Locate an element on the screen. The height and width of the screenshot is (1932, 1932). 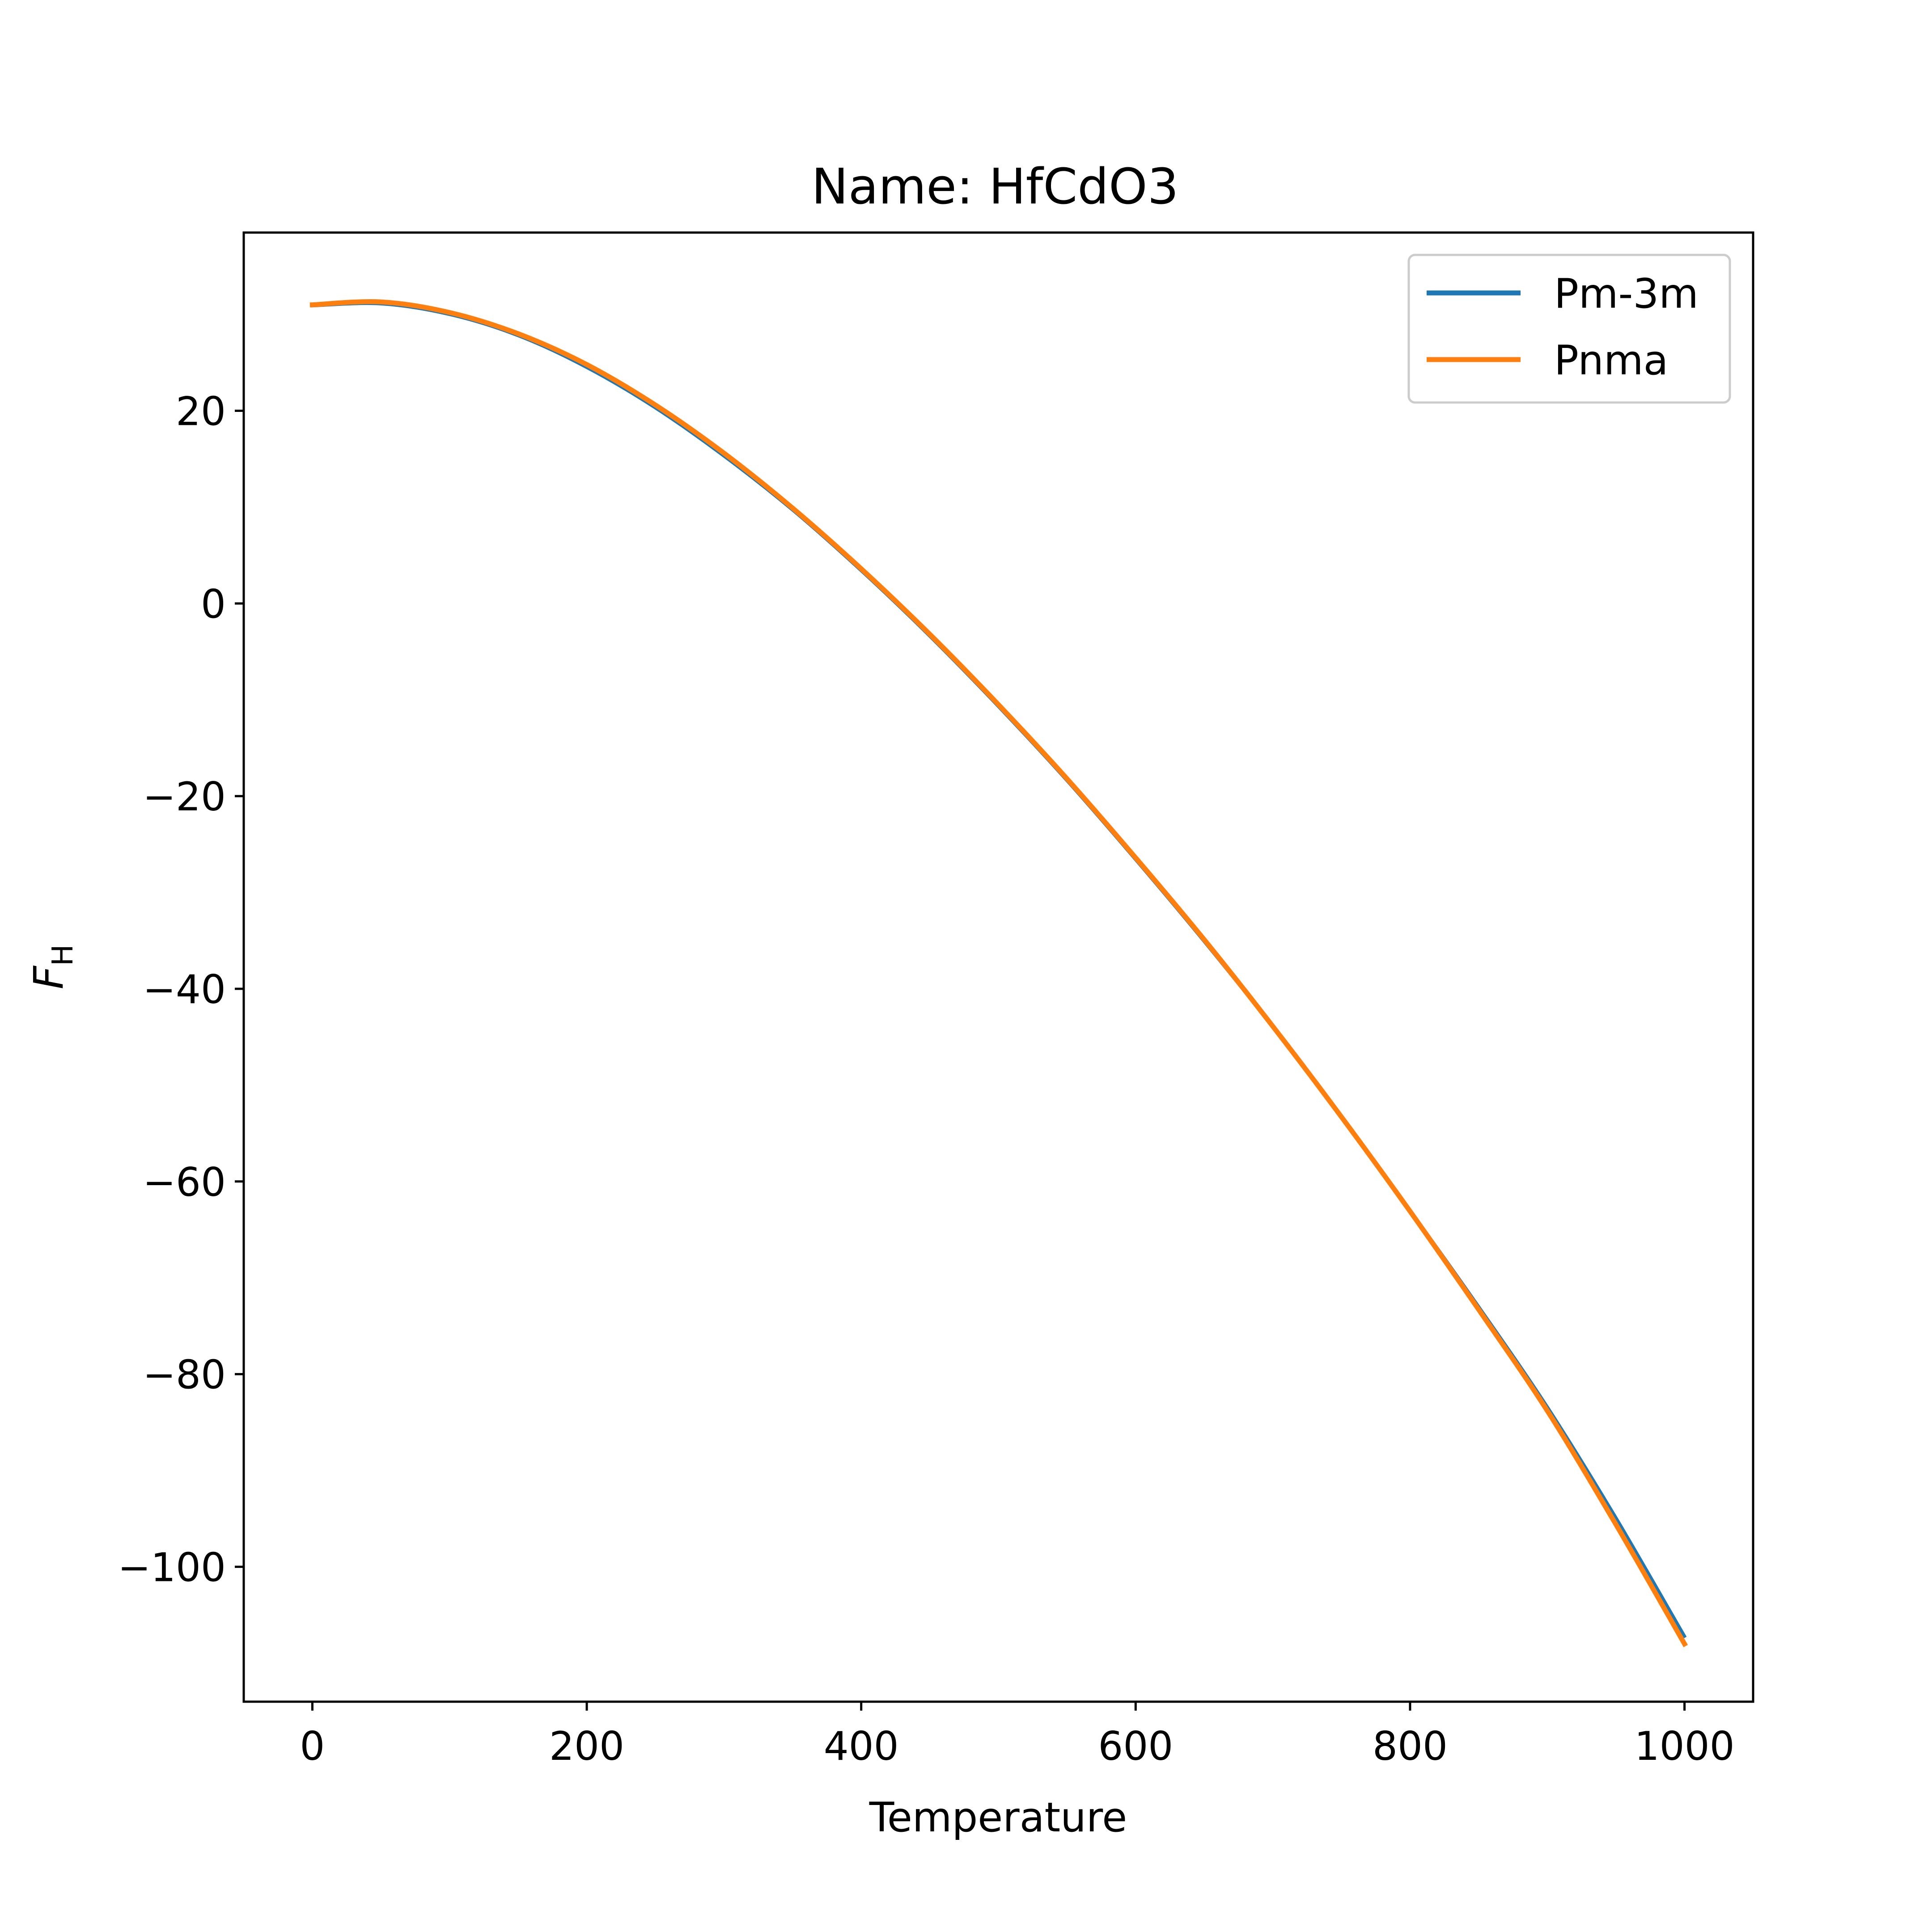
x-tick-label: 1000 is located at coordinates (1685, 1746).